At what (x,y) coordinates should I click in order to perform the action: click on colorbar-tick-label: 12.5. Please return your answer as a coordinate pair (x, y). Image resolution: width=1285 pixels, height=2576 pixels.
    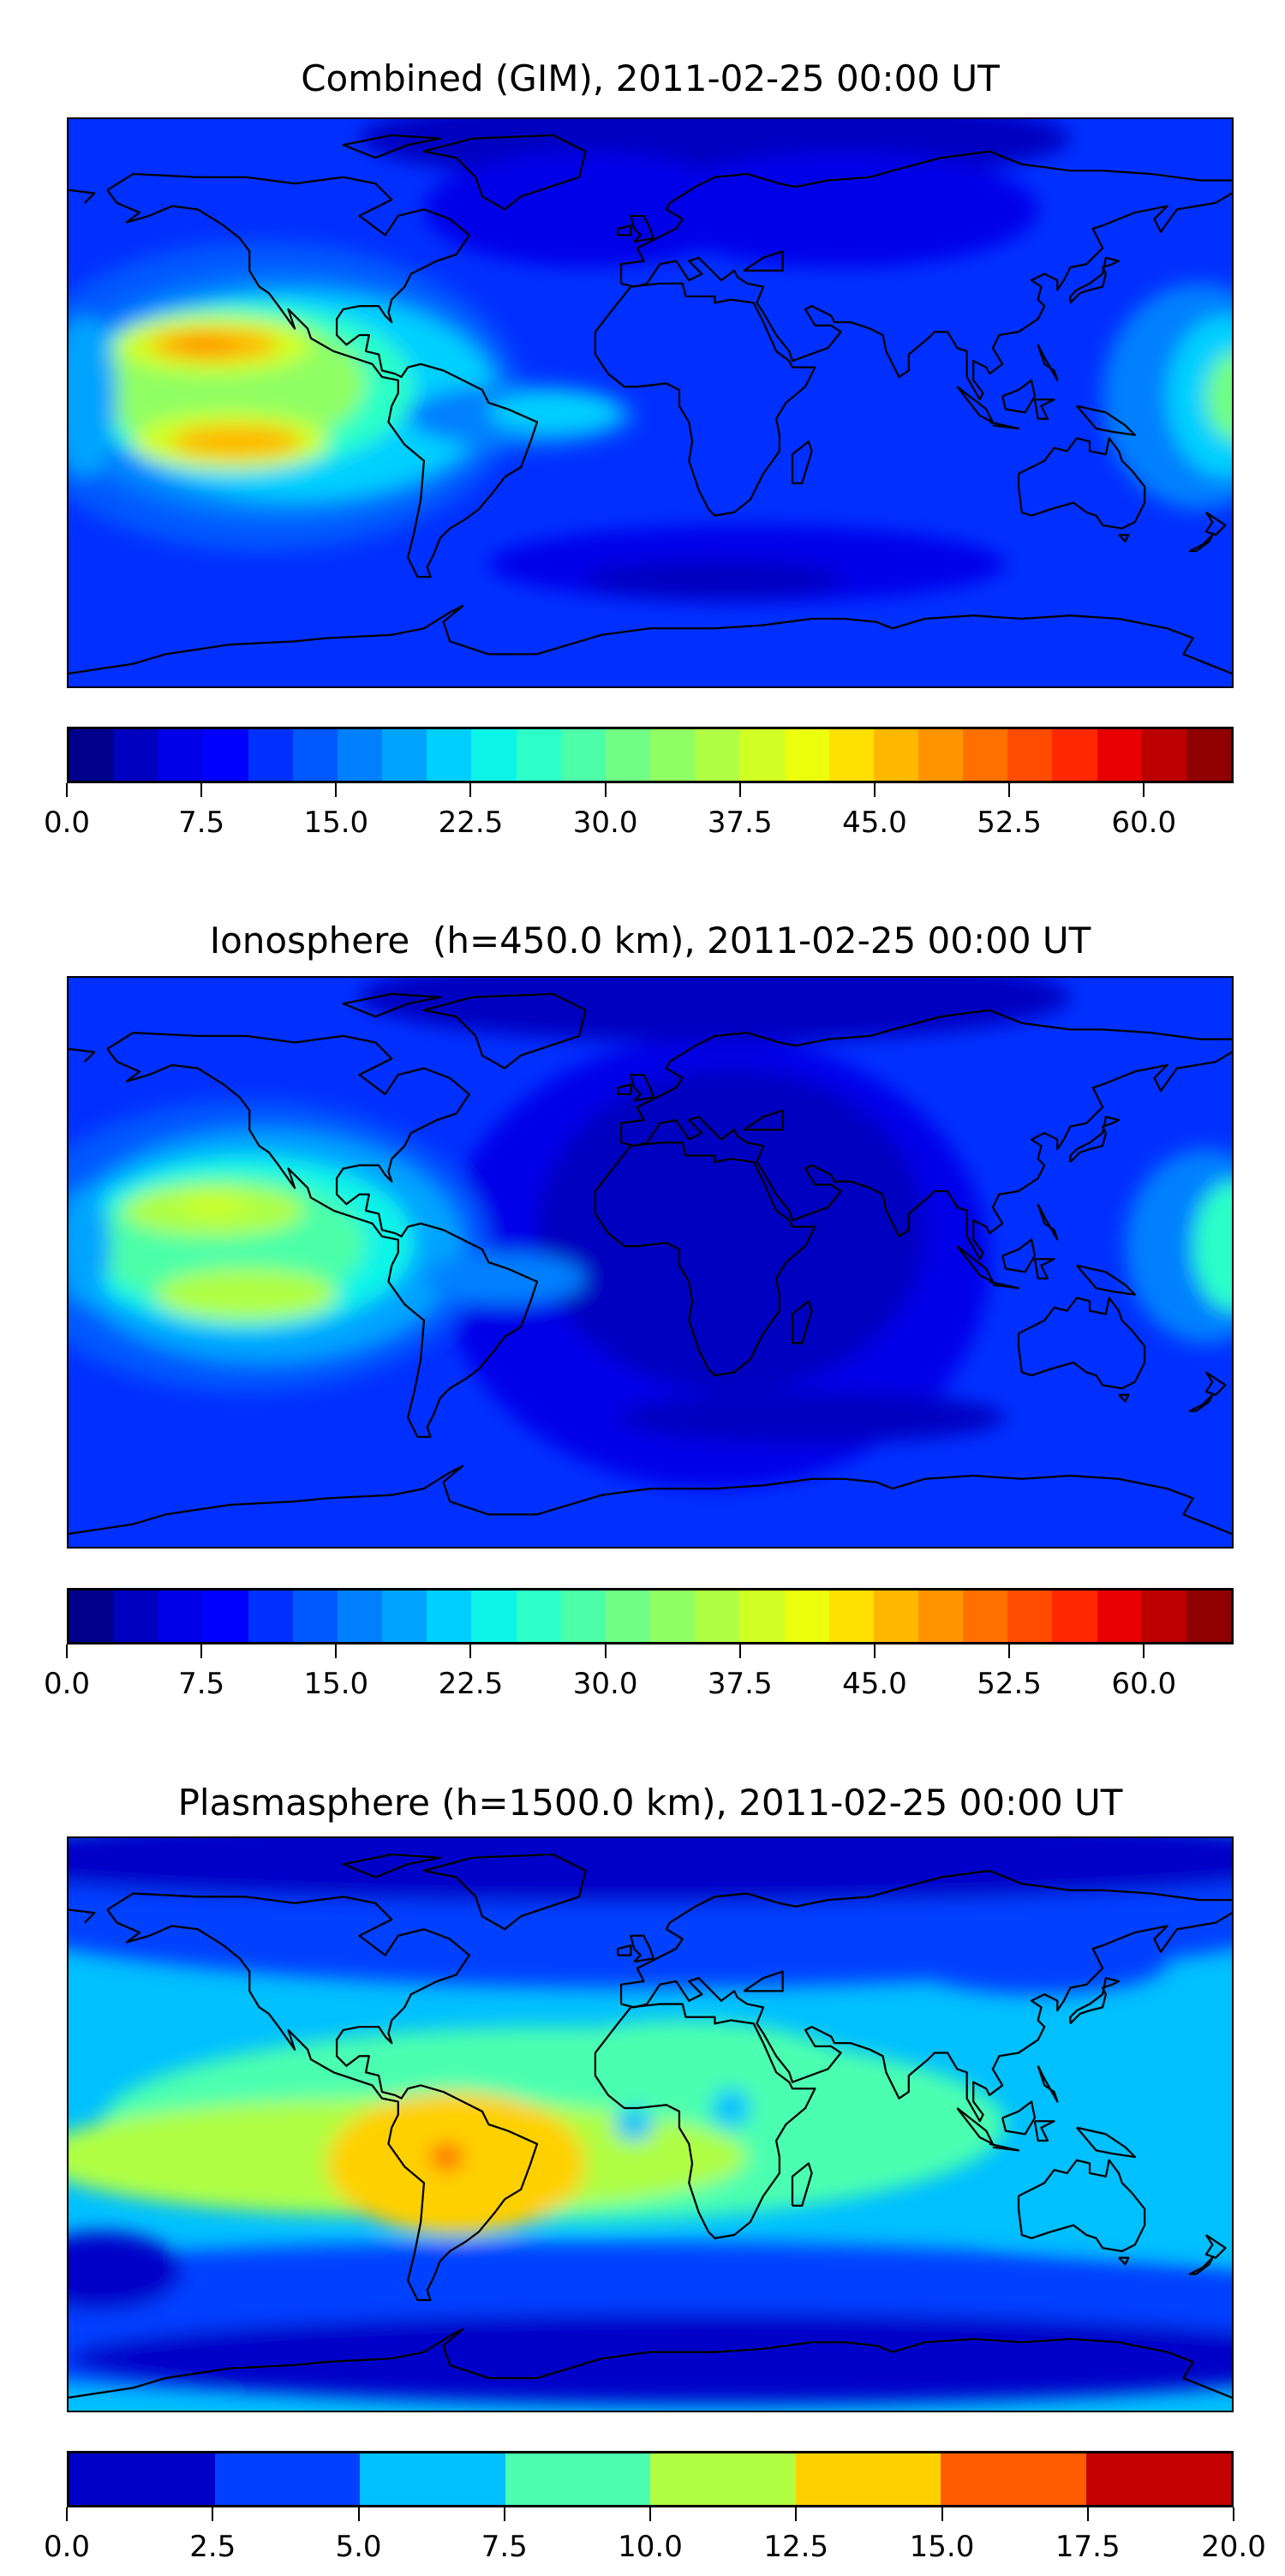
    Looking at the image, I should click on (796, 2547).